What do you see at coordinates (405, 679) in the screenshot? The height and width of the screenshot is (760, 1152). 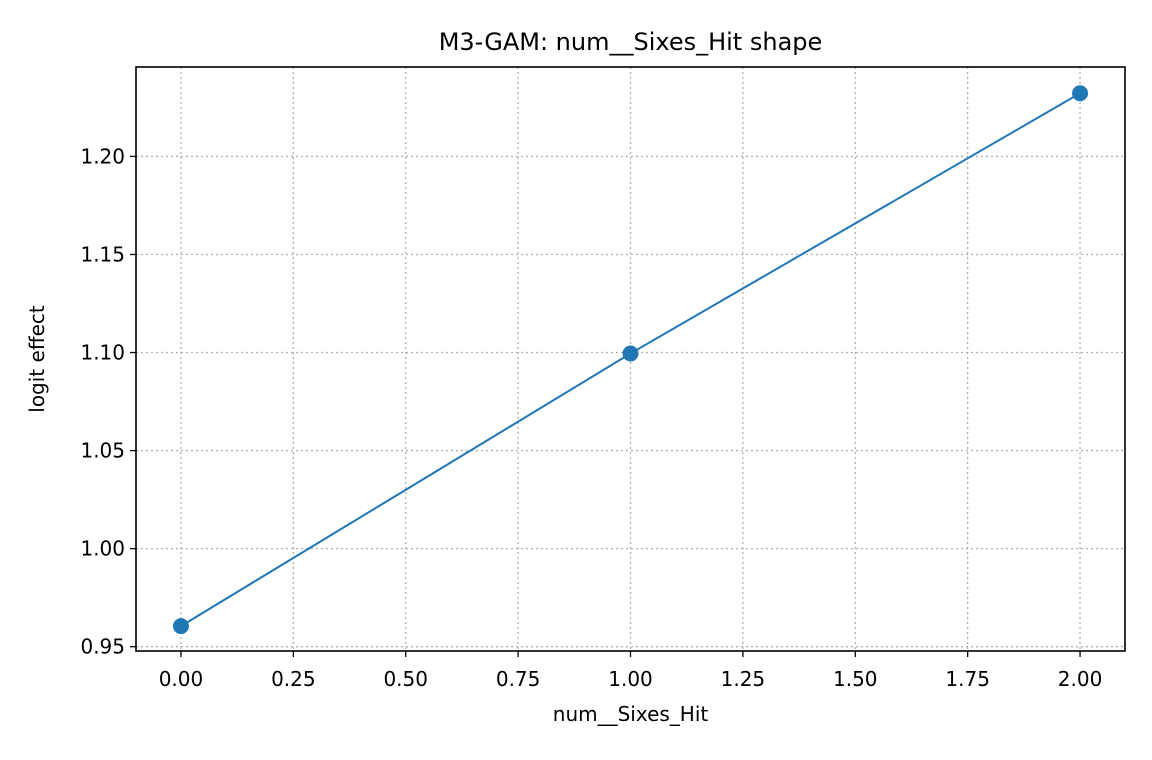 I see `x-tick-label: 0.50` at bounding box center [405, 679].